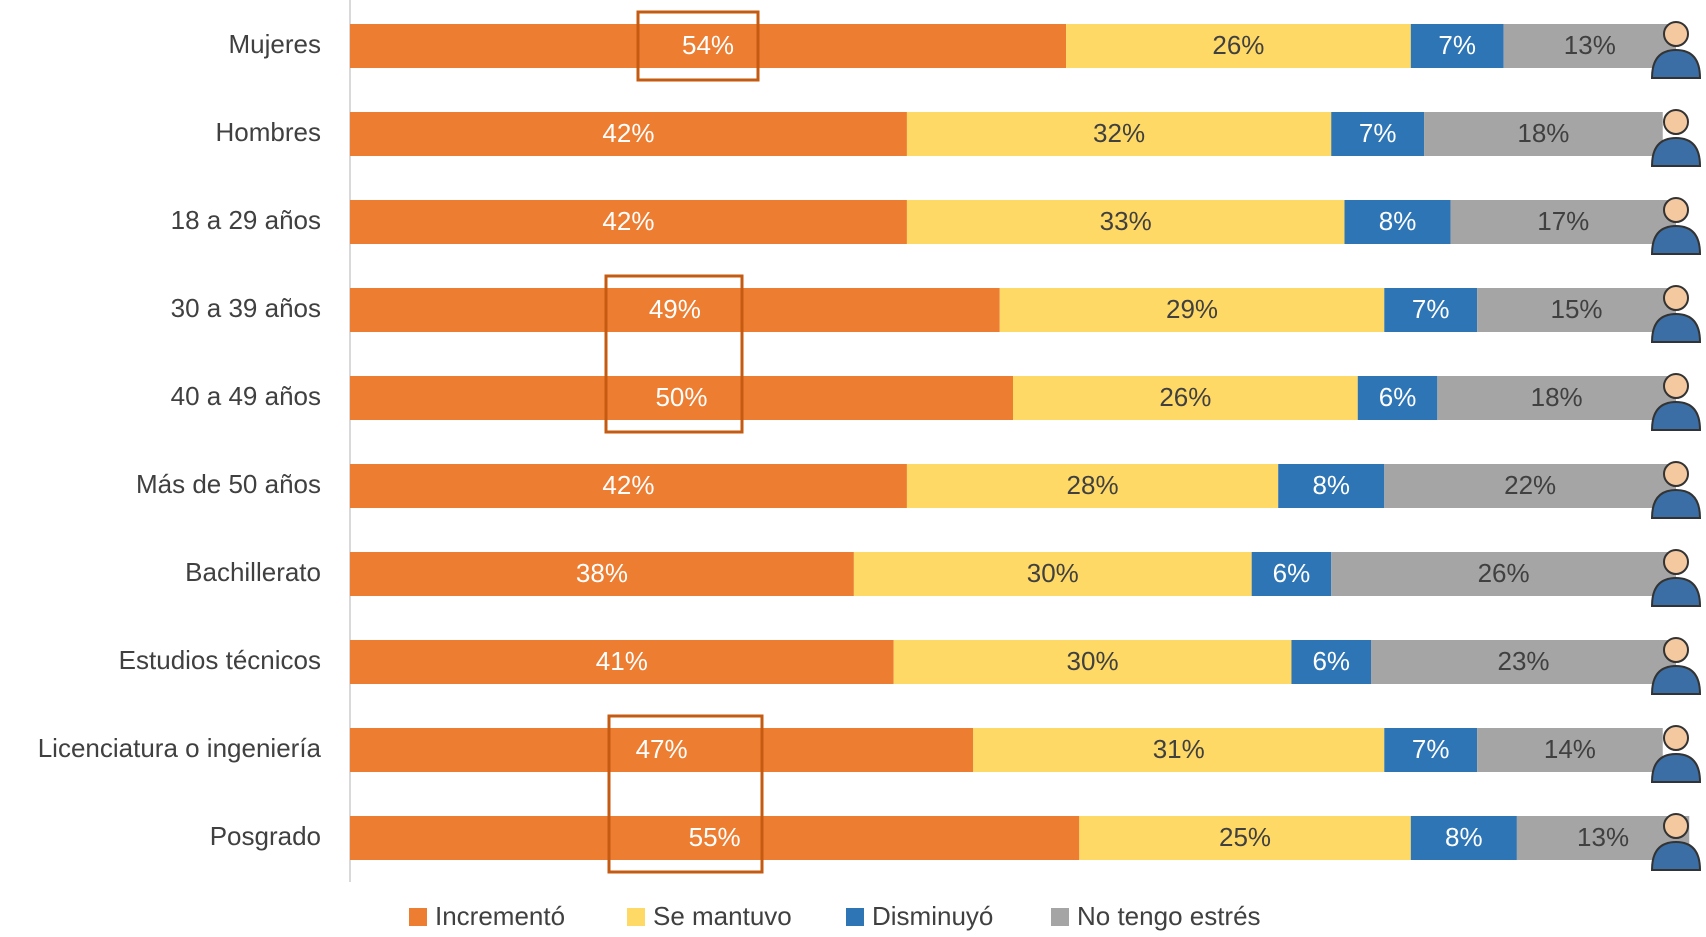 Image resolution: width=1706 pixels, height=937 pixels. I want to click on category-label: Hombres, so click(268, 132).